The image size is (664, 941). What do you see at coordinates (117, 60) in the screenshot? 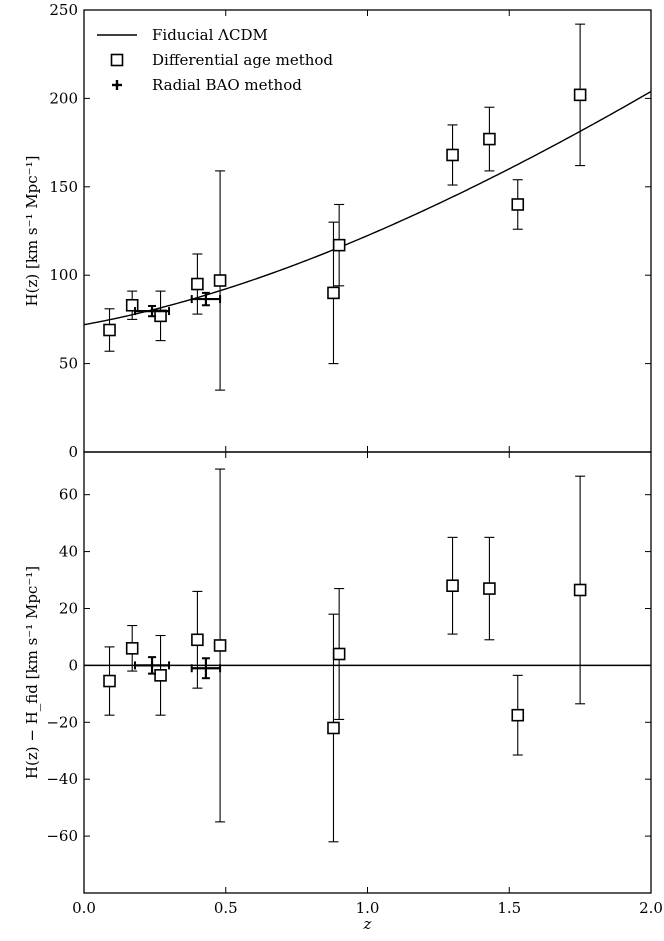
I see `legend-square-symbol` at bounding box center [117, 60].